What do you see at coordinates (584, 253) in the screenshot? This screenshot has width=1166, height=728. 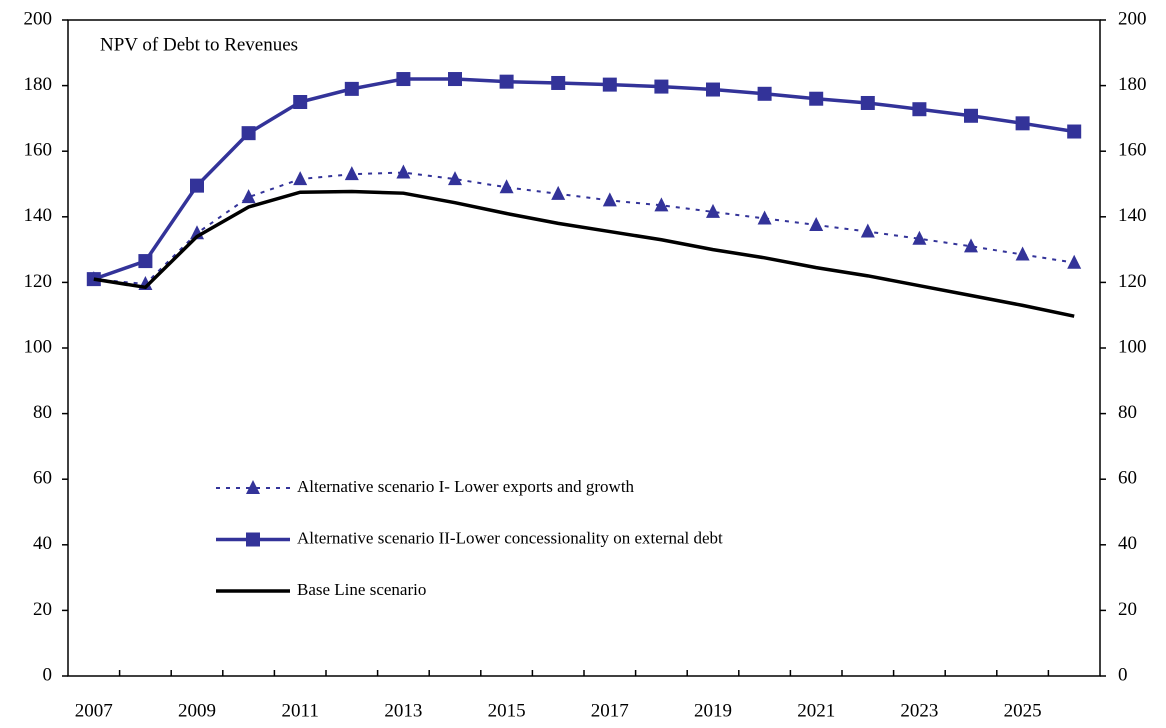 I see `series-line` at bounding box center [584, 253].